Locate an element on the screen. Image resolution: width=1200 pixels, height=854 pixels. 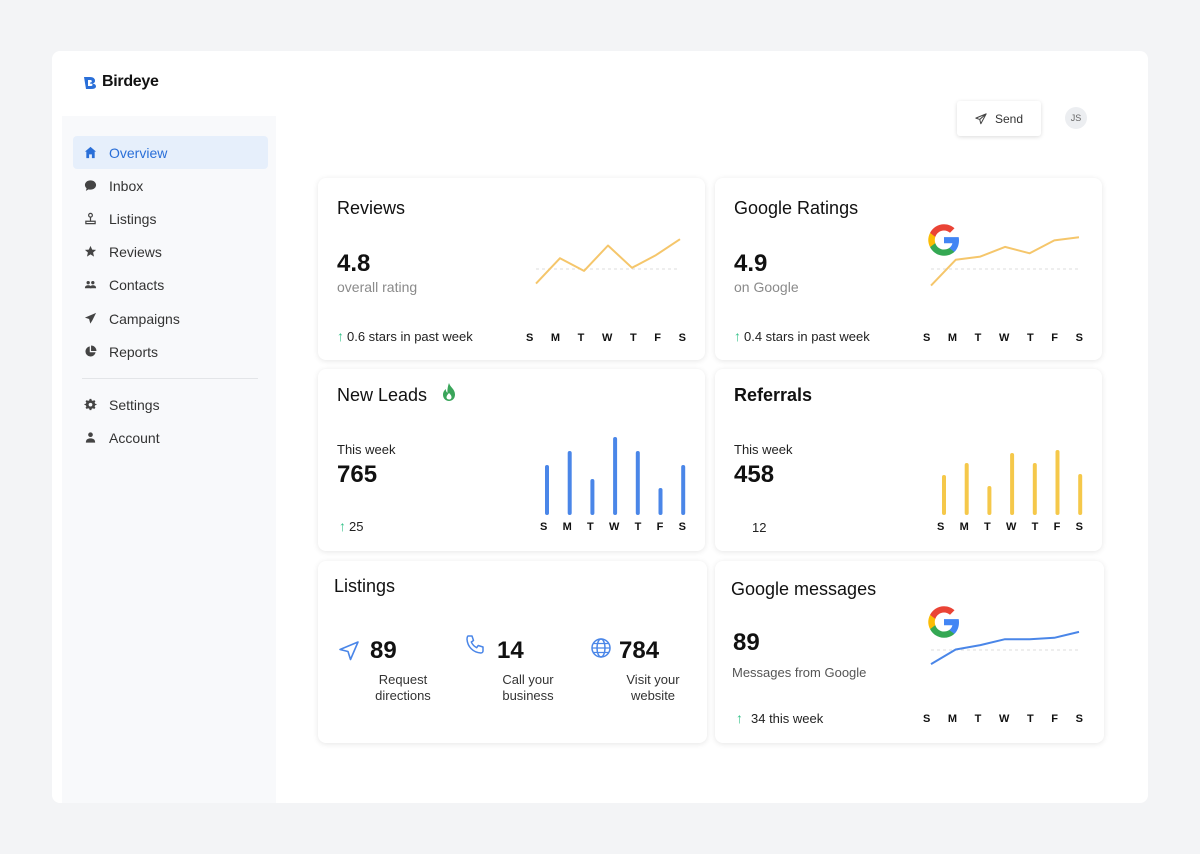
week-label: This week is located at coordinates (763, 449).